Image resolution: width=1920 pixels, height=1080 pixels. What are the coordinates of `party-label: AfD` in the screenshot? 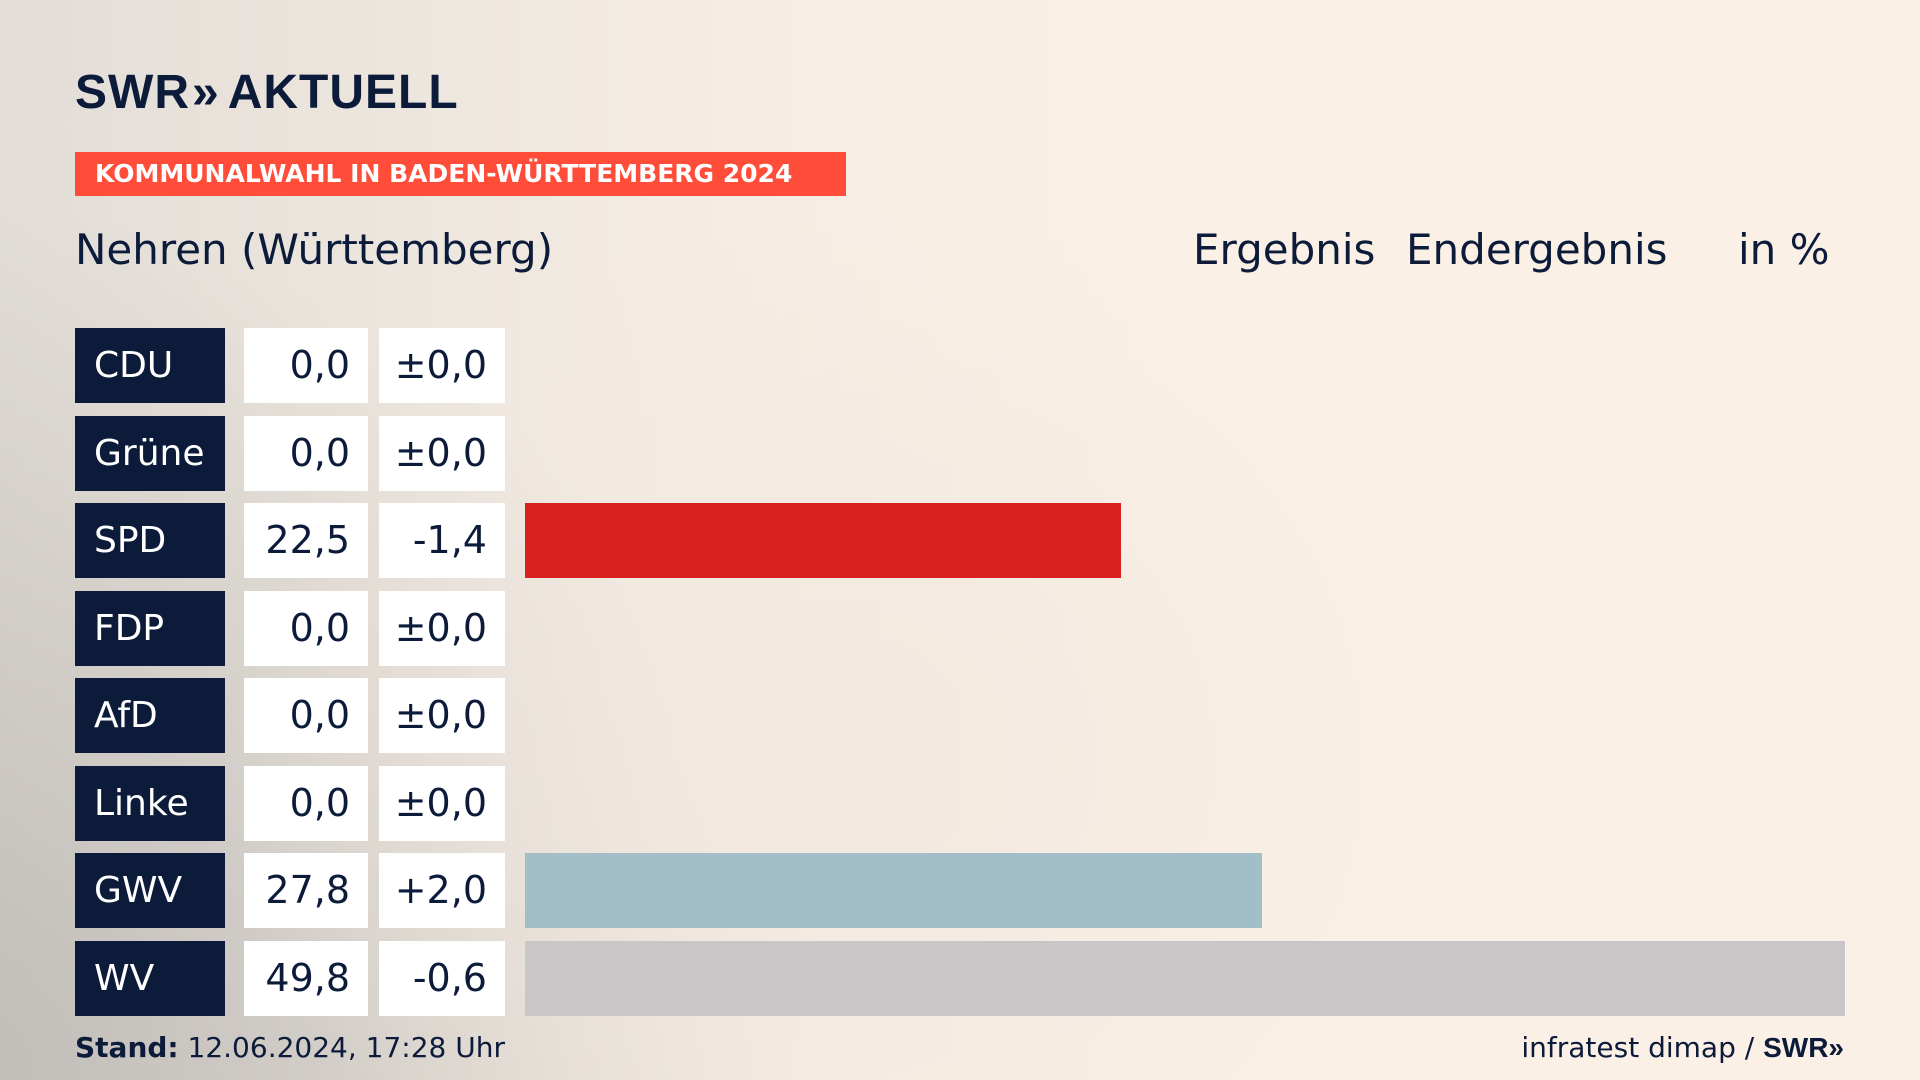 It's located at (150, 715).